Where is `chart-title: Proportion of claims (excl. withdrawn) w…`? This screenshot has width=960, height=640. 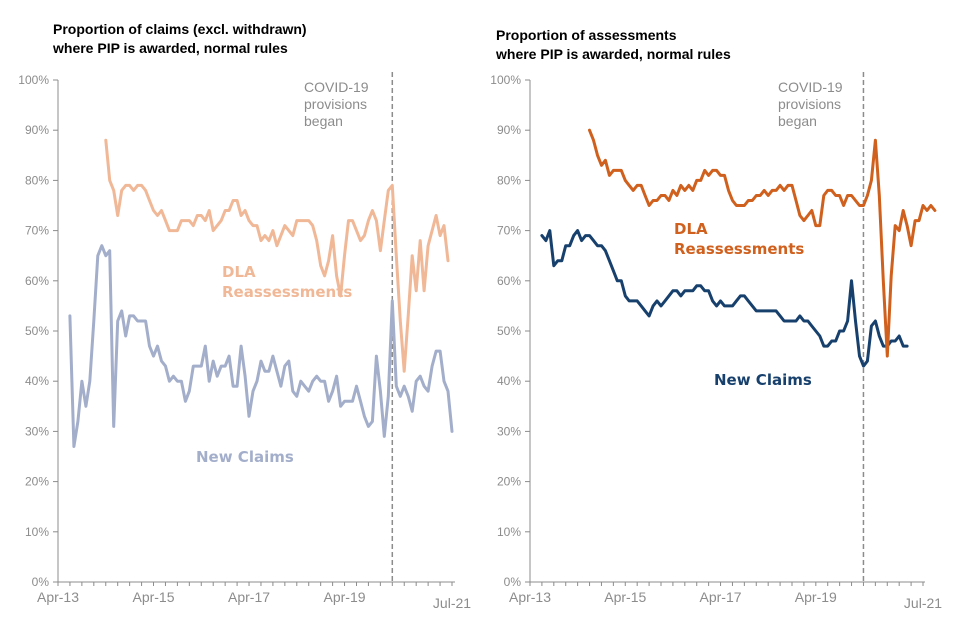 chart-title: Proportion of claims (excl. withdrawn) w… is located at coordinates (180, 38).